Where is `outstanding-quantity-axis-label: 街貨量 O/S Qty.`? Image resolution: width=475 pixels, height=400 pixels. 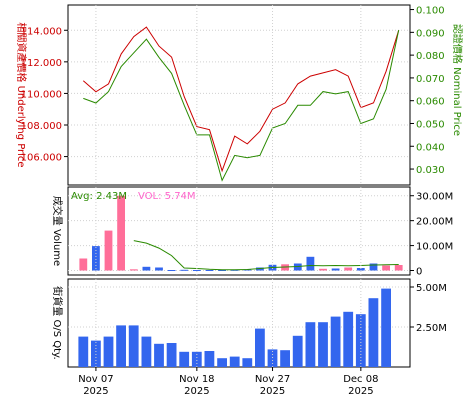 outstanding-quantity-axis-label: 街貨量 O/S Qty. is located at coordinates (57, 322).